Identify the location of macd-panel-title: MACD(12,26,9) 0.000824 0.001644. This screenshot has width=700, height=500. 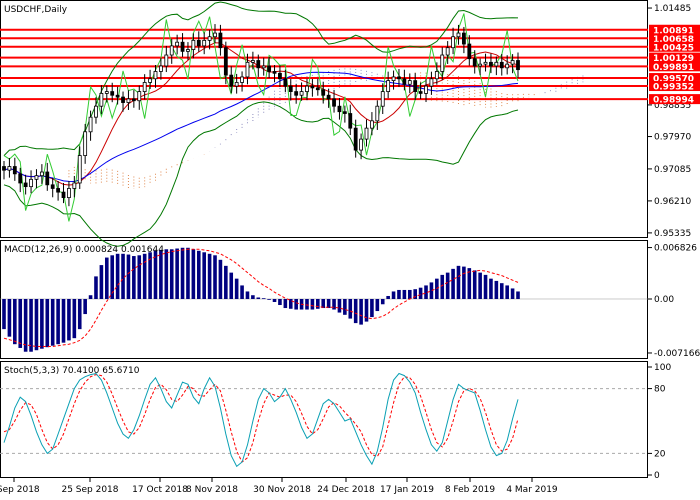
(84, 250).